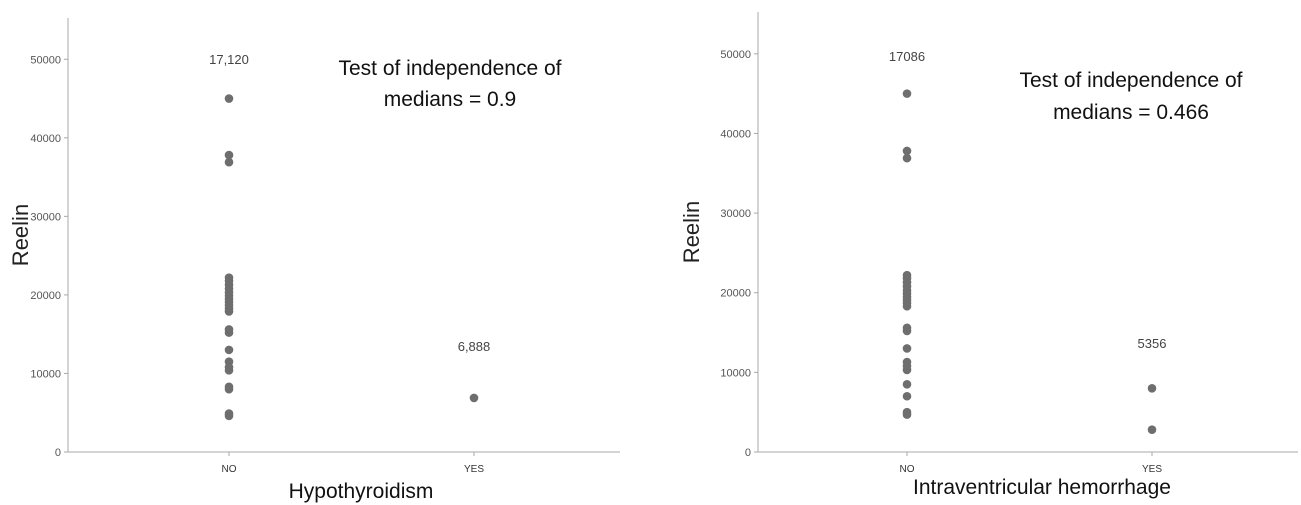  What do you see at coordinates (474, 346) in the screenshot?
I see `median-label: 6,888` at bounding box center [474, 346].